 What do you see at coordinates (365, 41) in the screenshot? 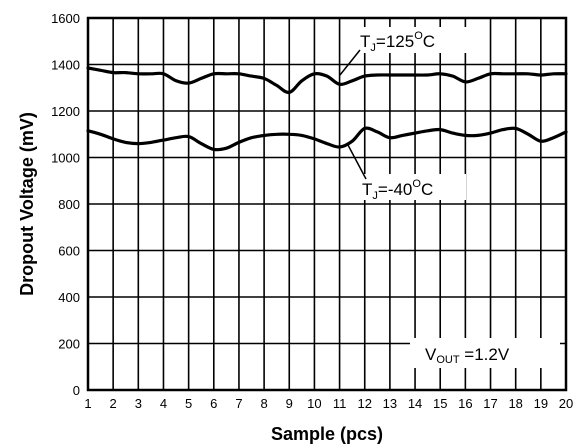
I see `annotation-tj-125-main: T` at bounding box center [365, 41].